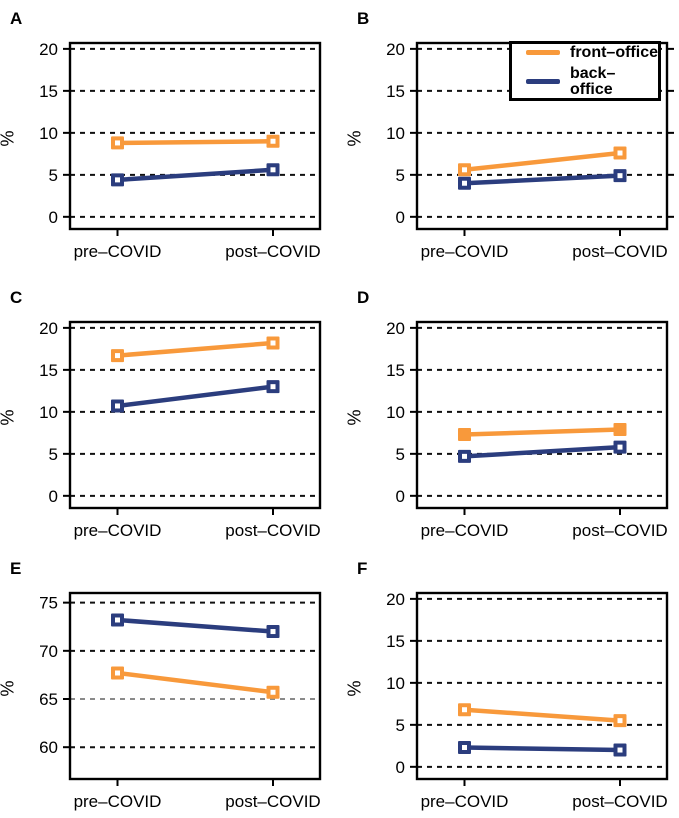  Describe the element at coordinates (592, 81) in the screenshot. I see `legend-label-back-office: back–office` at that location.